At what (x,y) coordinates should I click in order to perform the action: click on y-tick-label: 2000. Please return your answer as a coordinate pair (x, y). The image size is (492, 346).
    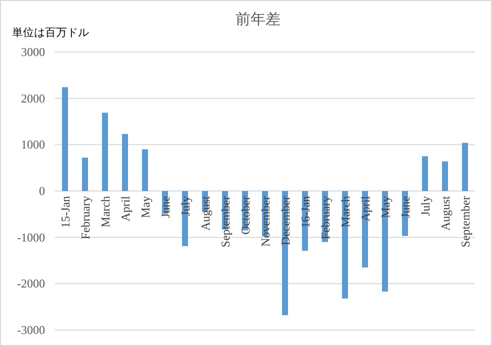
    Looking at the image, I should click on (33, 98).